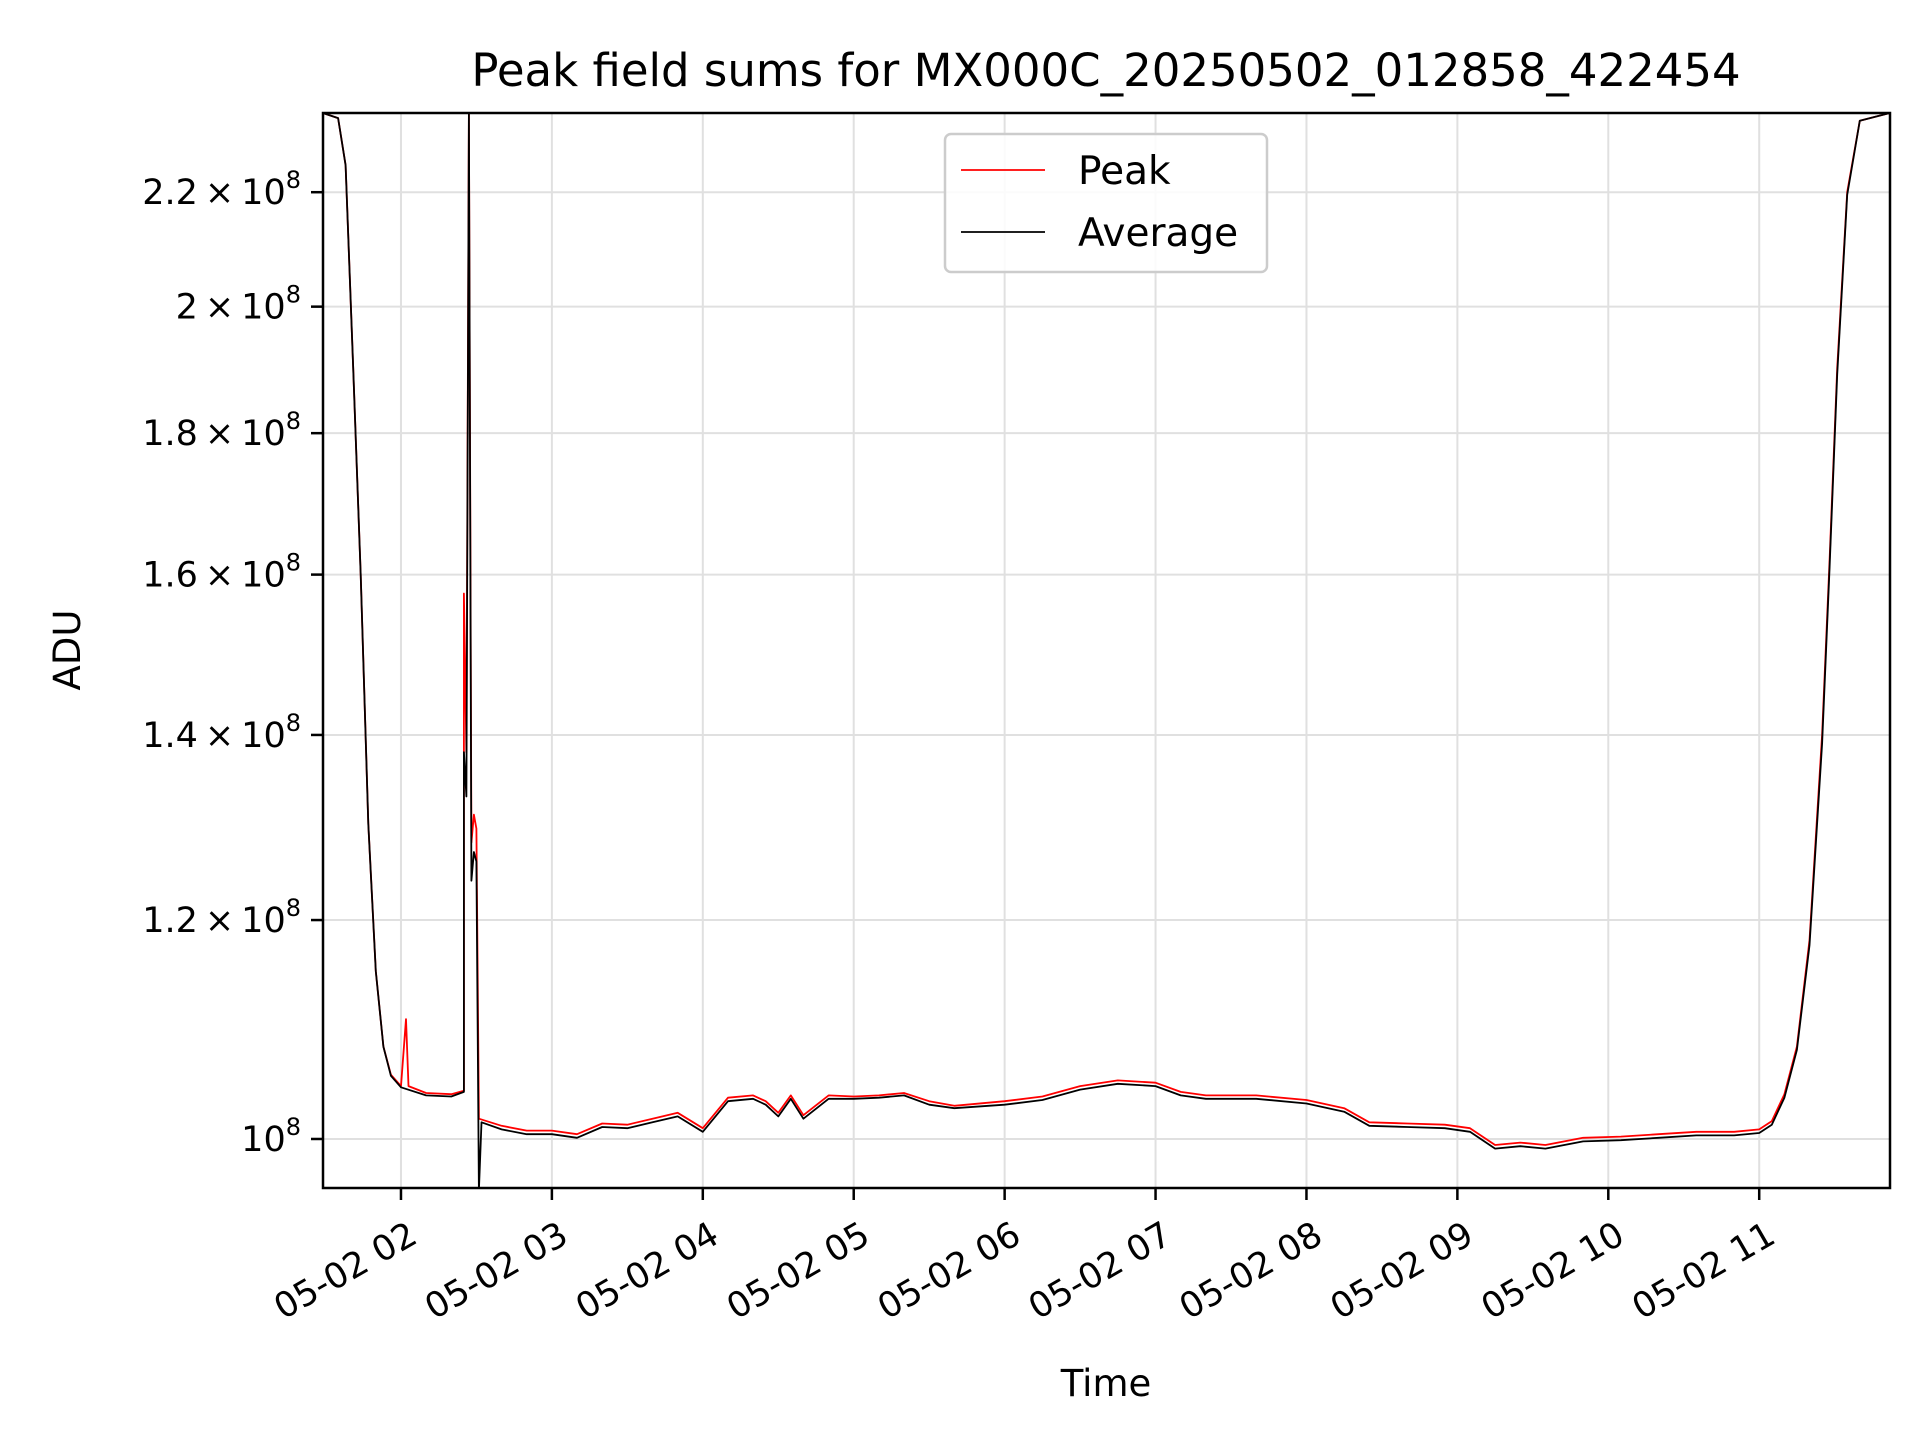 The width and height of the screenshot is (1920, 1440). I want to click on y-tick-label: 108, so click(271, 1136).